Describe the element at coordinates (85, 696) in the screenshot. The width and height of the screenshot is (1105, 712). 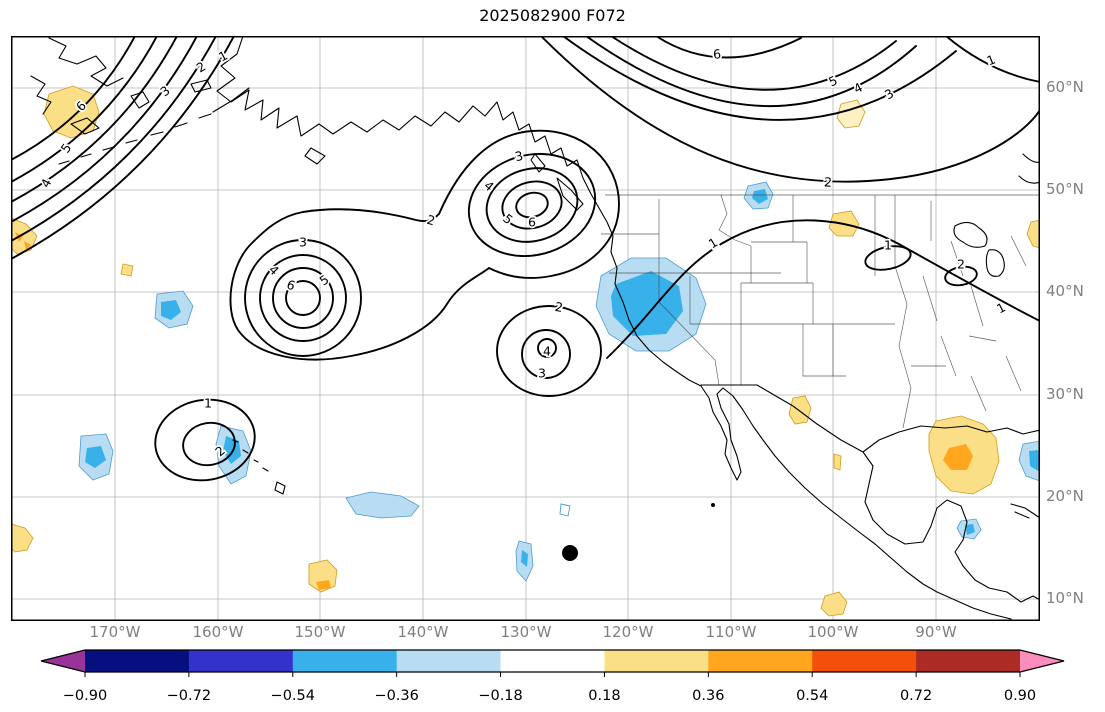
I see `colorbar-tick-label: −0.90` at that location.